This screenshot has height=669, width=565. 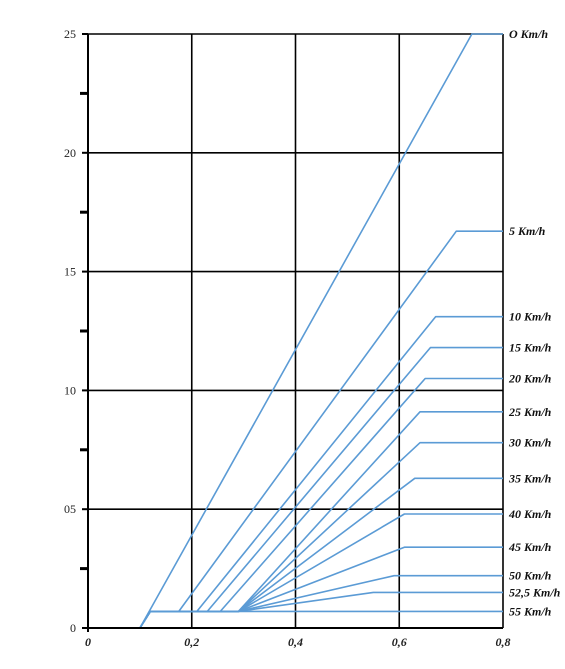 I want to click on series-label: O Km/h, so click(x=528, y=34).